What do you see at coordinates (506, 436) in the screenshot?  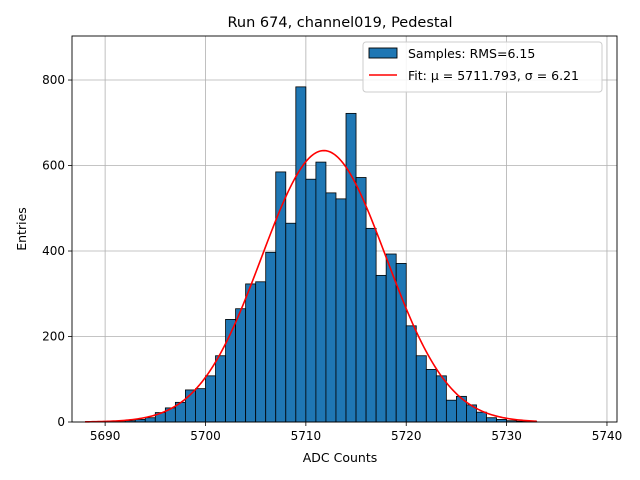 I see `x-tick-label: 5730` at bounding box center [506, 436].